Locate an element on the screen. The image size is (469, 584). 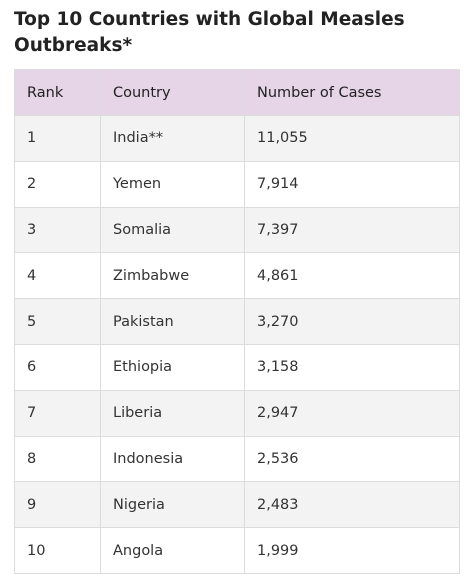
table-header-row: Rank Country Number of Cases is located at coordinates (237, 92).